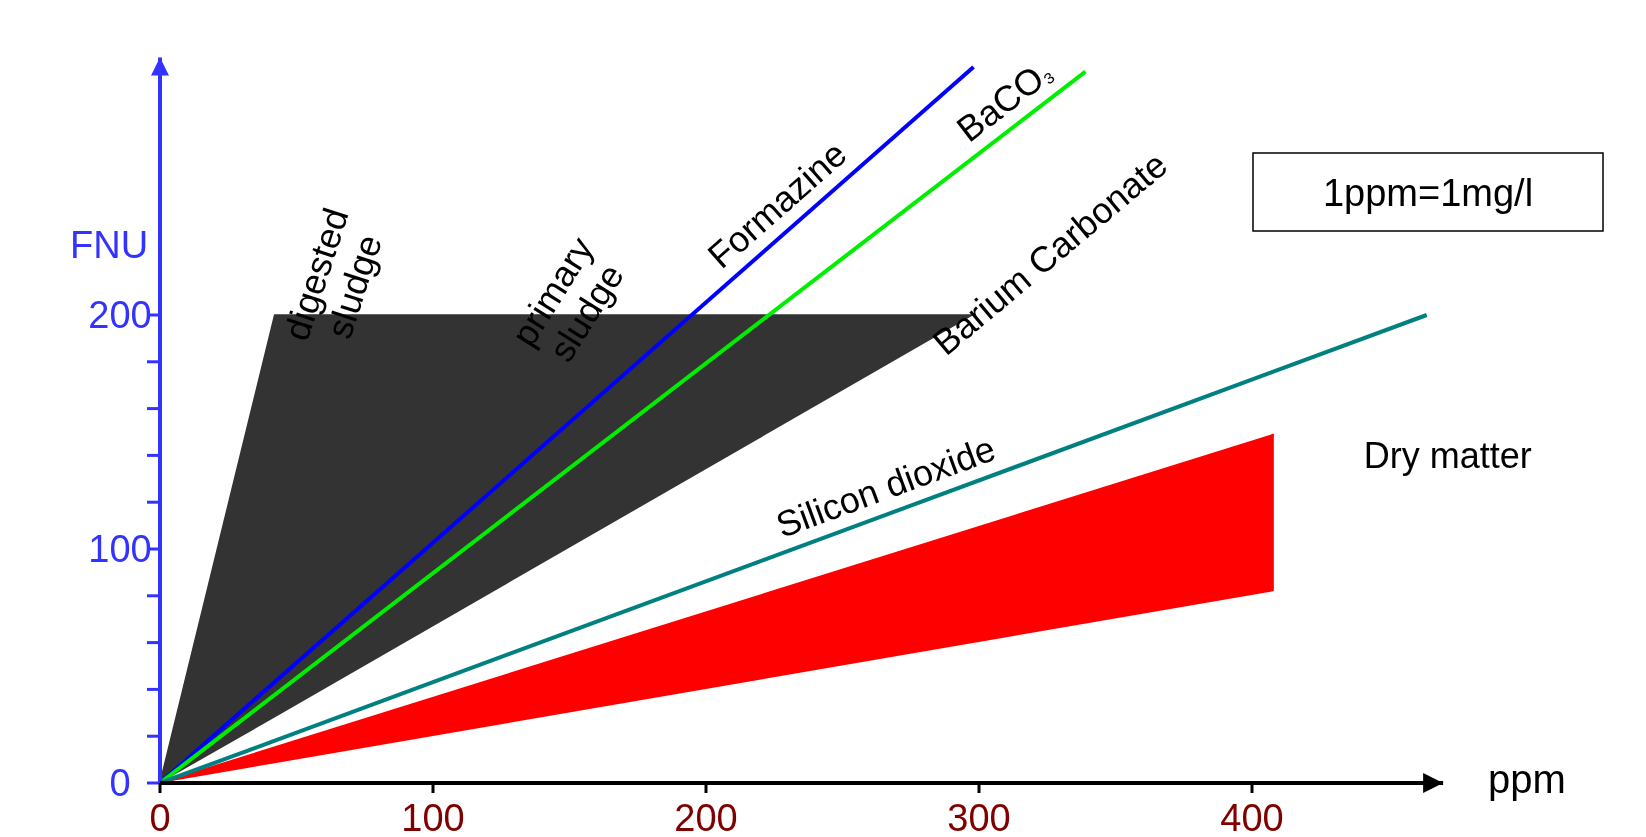 The width and height of the screenshot is (1646, 837). Describe the element at coordinates (1428, 193) in the screenshot. I see `annotation: 1ppm=1mg/l` at that location.